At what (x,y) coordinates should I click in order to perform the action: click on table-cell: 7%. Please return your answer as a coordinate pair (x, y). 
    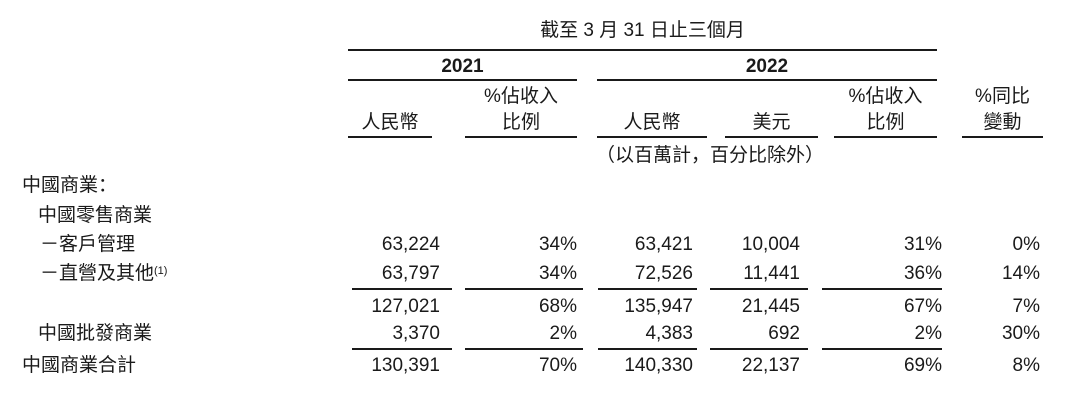
    Looking at the image, I should click on (1026, 306).